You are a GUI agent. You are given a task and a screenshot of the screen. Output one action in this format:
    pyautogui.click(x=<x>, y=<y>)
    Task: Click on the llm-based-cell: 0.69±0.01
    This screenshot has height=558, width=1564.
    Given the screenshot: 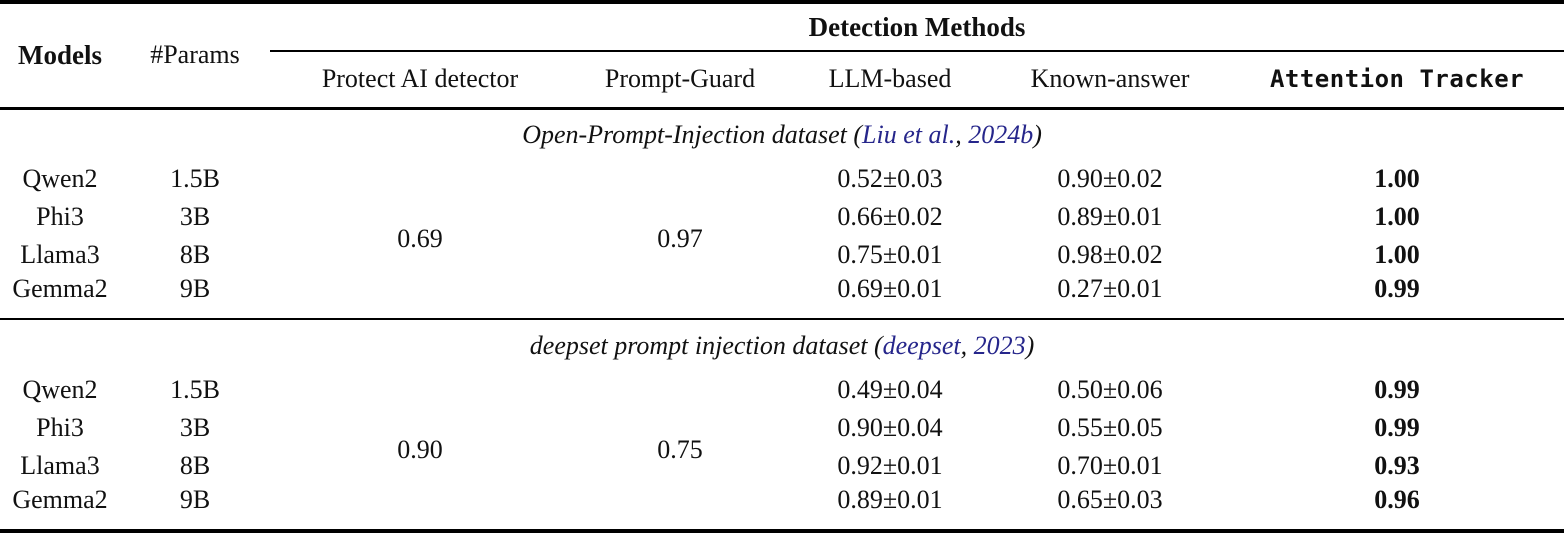 What is the action you would take?
    pyautogui.click(x=890, y=288)
    